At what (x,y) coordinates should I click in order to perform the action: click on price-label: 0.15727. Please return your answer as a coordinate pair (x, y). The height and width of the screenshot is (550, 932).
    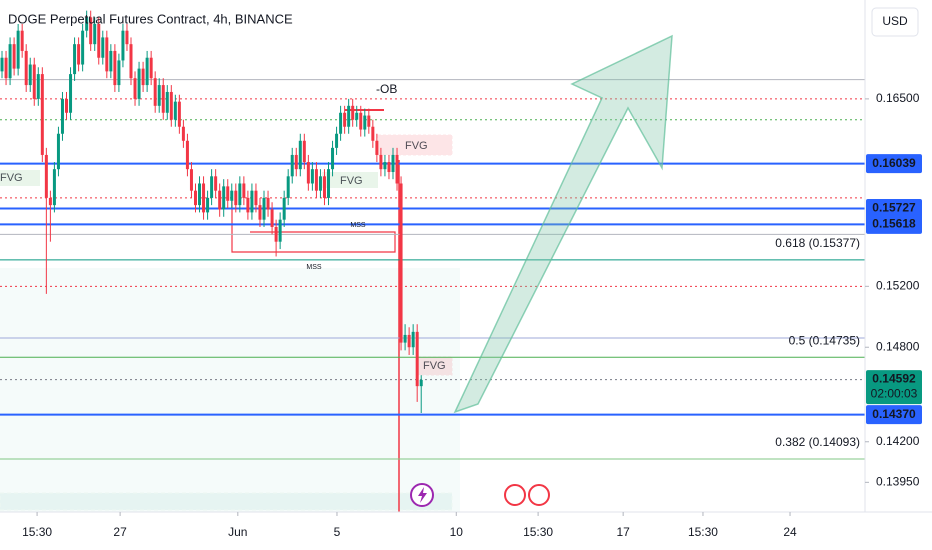
    Looking at the image, I should click on (894, 208).